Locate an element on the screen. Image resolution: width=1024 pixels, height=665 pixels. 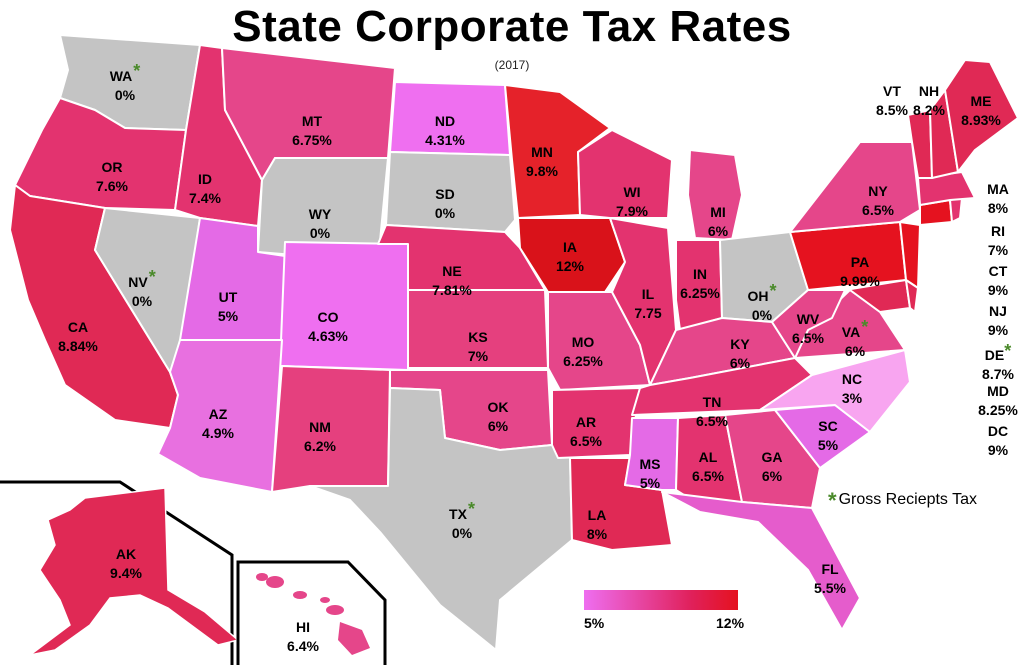
label-CT: CT 9% is located at coordinates (998, 281).